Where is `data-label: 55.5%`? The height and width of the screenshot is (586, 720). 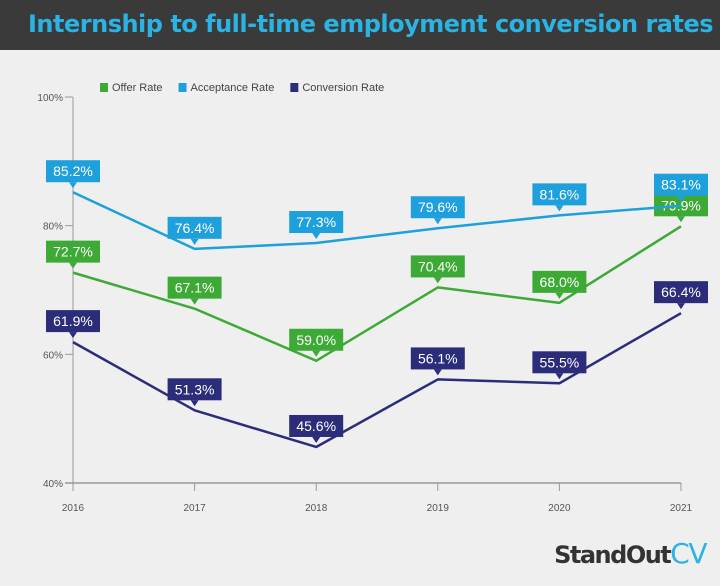 data-label: 55.5% is located at coordinates (559, 365).